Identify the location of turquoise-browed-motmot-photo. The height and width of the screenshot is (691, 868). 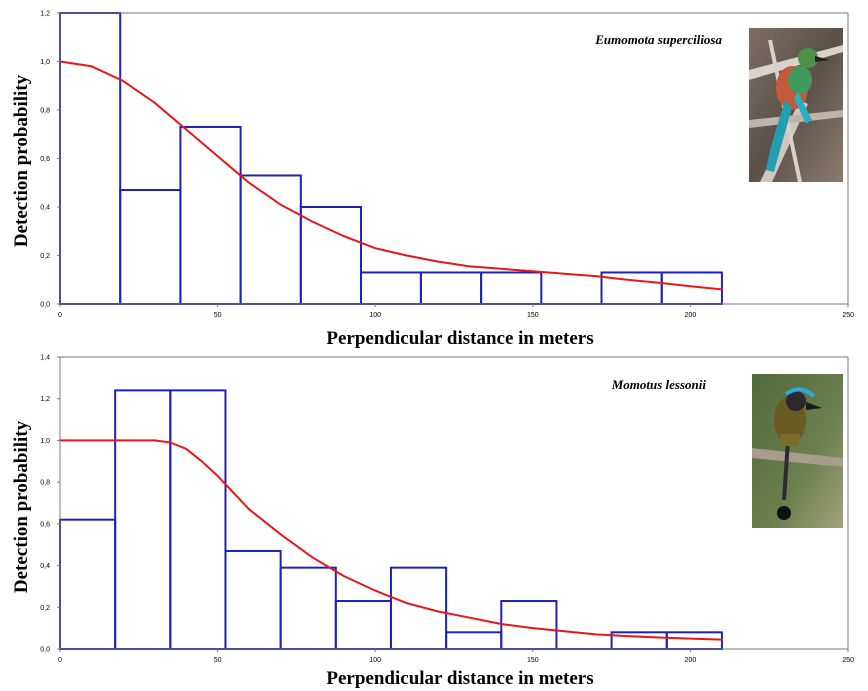
(796, 105).